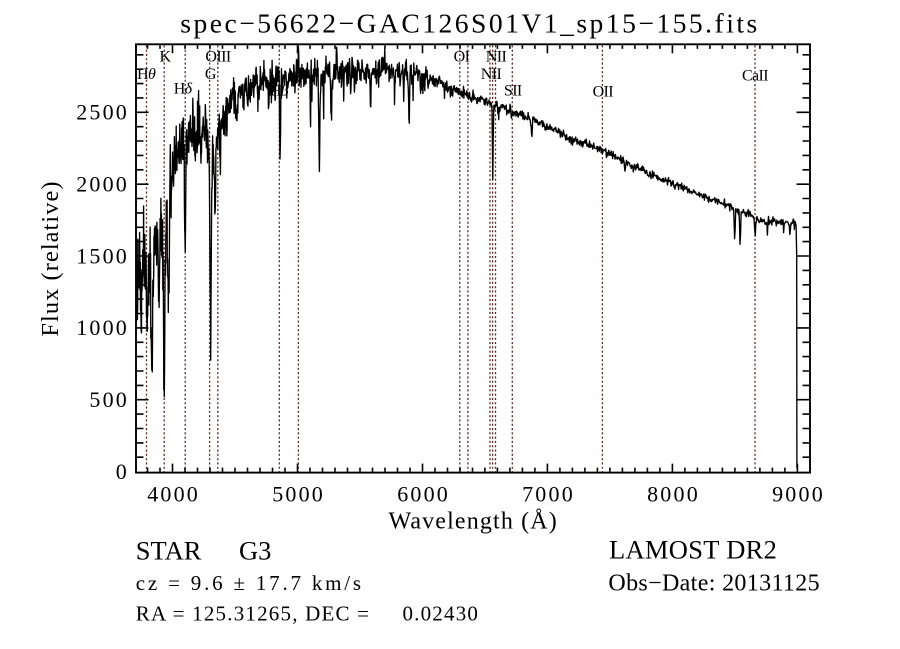  Describe the element at coordinates (462, 57) in the screenshot. I see `svg-text: OI` at that location.